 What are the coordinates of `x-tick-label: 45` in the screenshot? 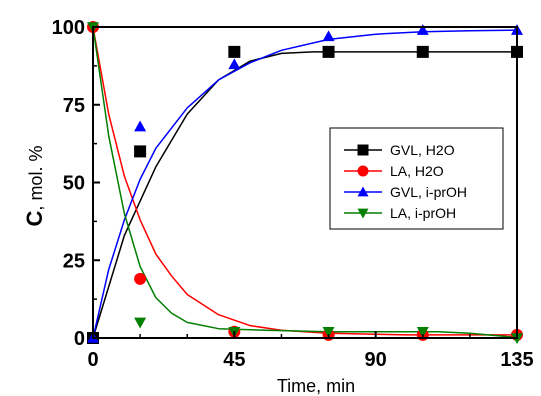 It's located at (234, 360).